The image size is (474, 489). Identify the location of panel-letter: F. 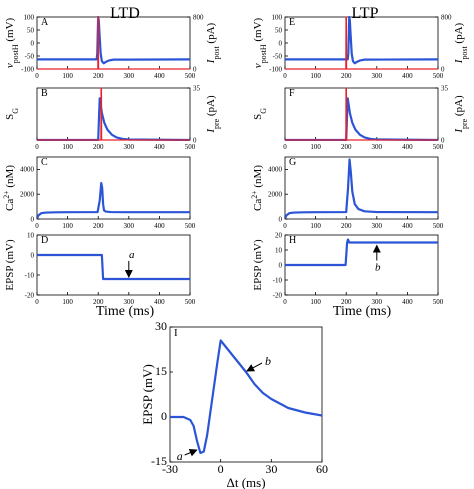
(292, 93).